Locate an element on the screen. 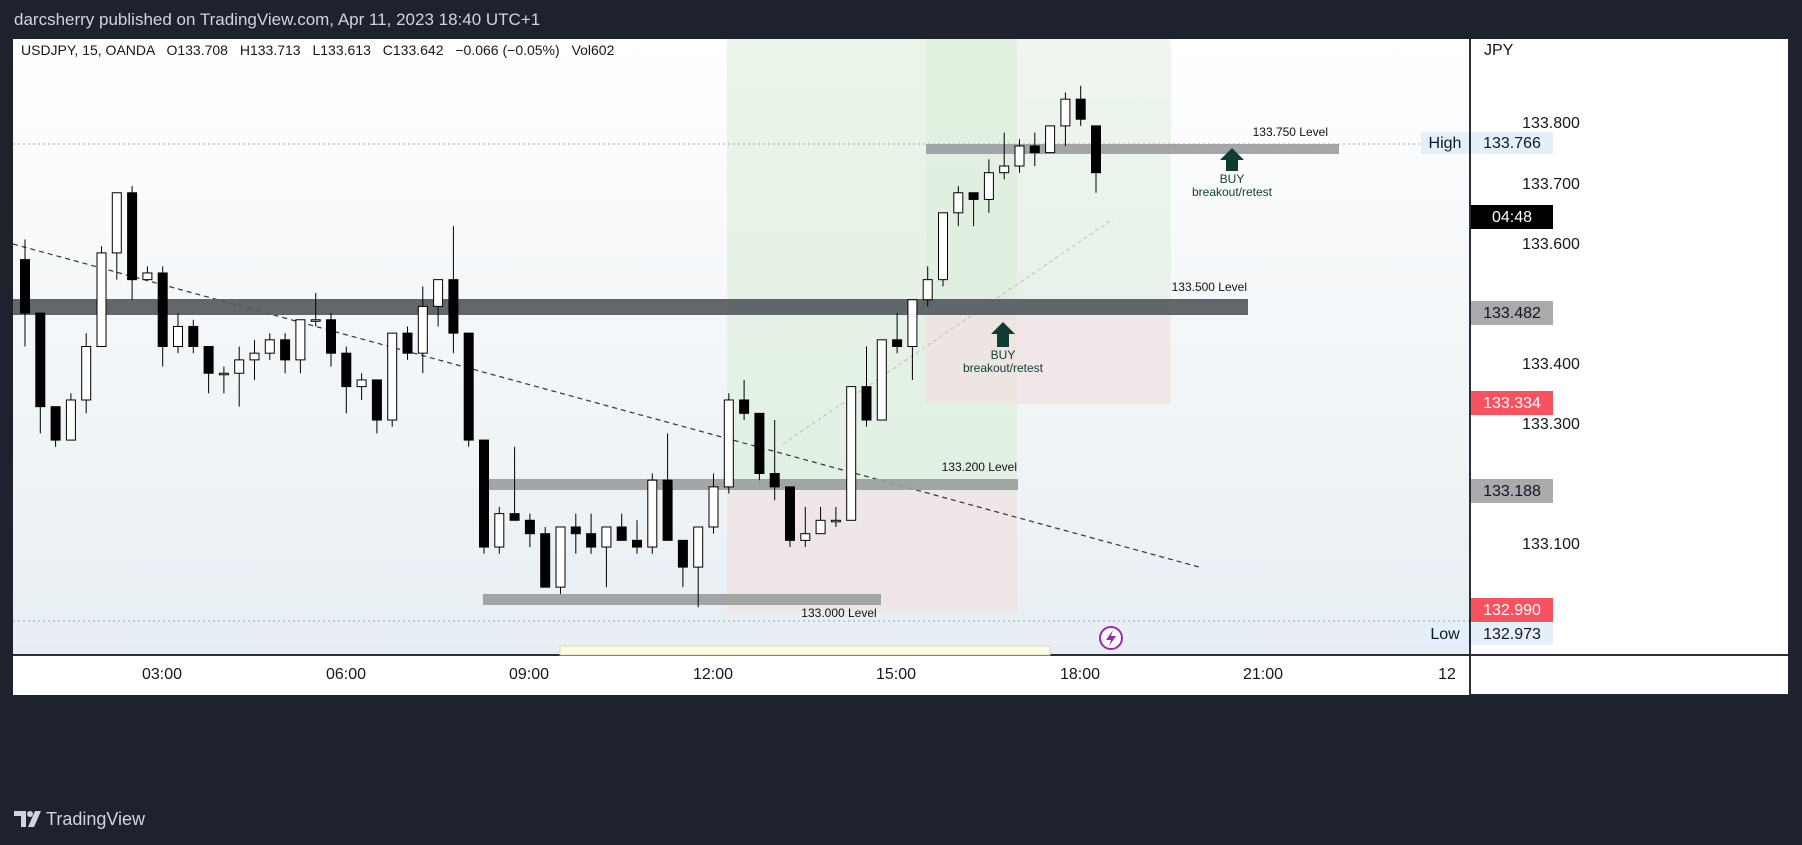  level-label-133750: 133.750 Level is located at coordinates (1290, 132).